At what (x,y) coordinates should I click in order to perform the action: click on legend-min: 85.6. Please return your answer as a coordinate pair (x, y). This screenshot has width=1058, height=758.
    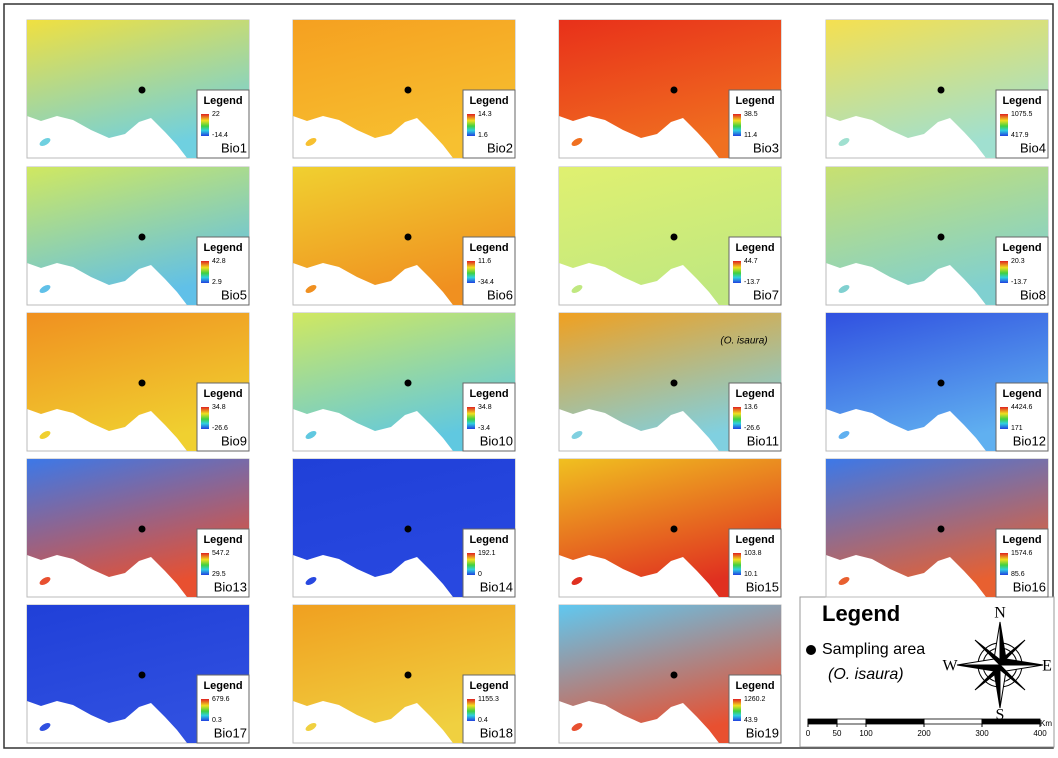
    Looking at the image, I should click on (1018, 574).